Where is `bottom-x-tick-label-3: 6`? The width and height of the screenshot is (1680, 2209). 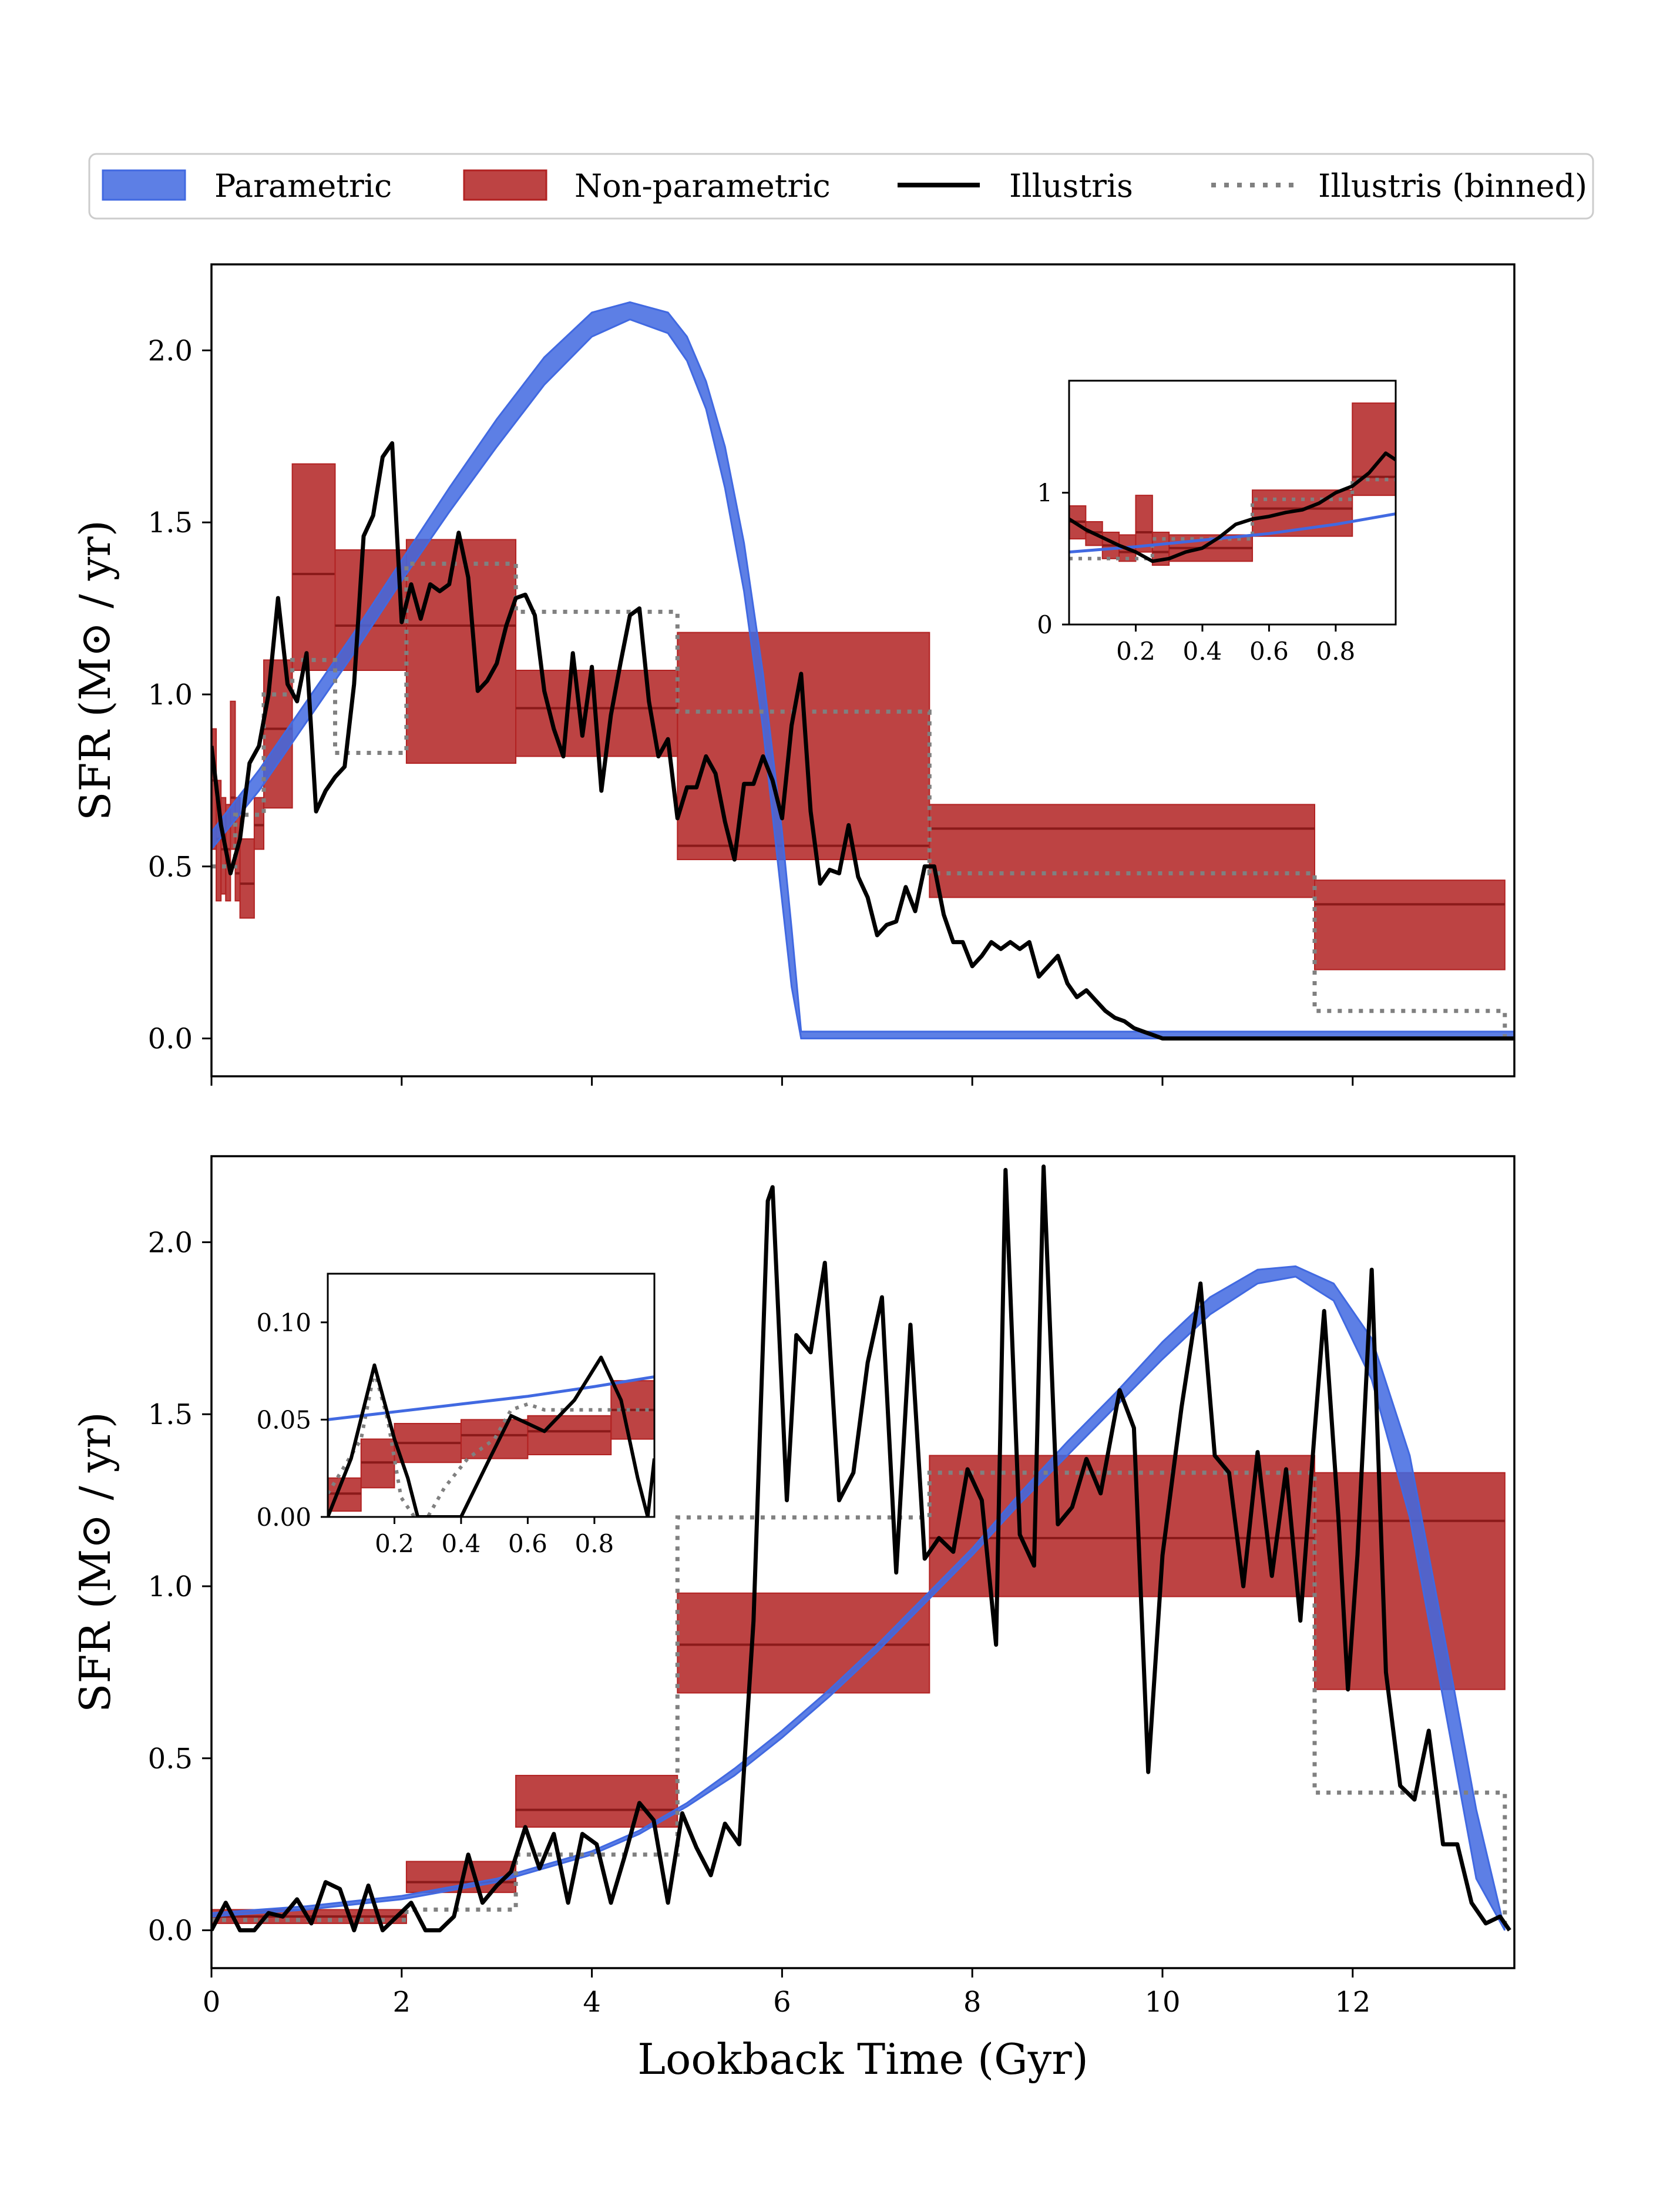
bottom-x-tick-label-3: 6 is located at coordinates (782, 2003).